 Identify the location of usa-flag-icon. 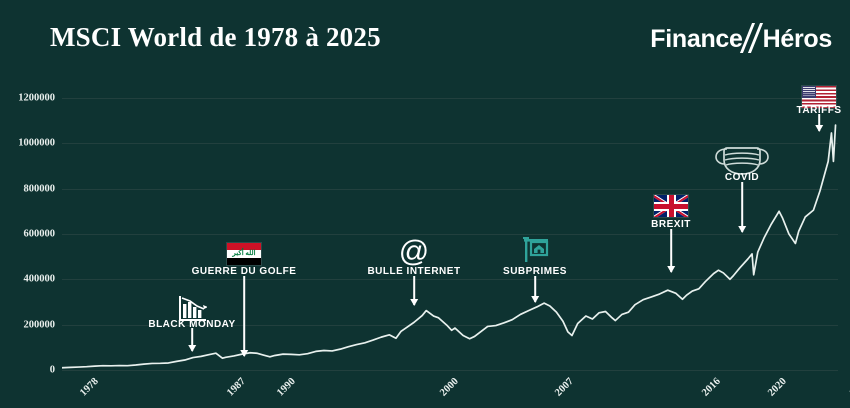
(819, 97).